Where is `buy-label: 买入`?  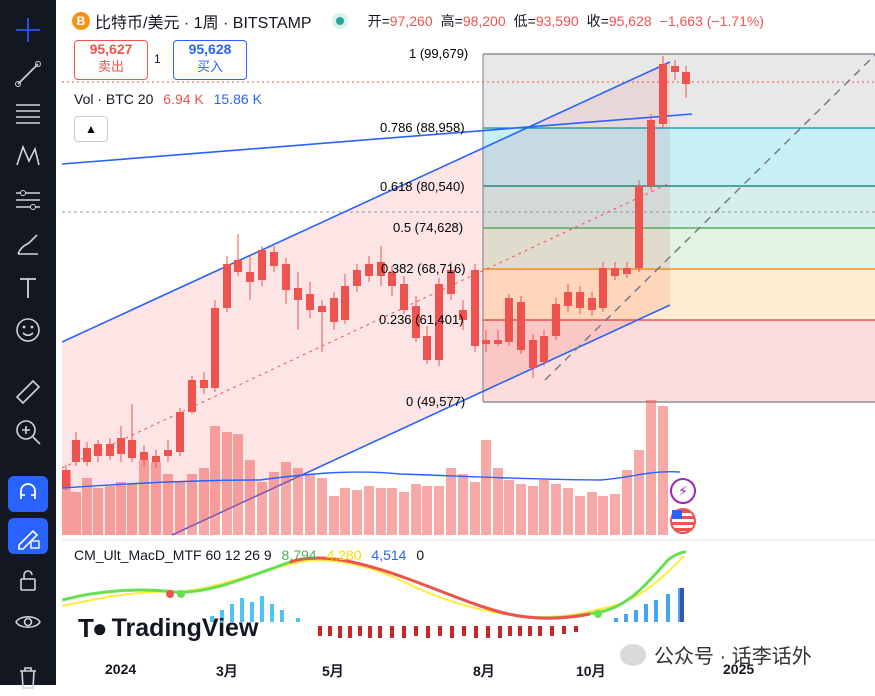
buy-label: 买入 is located at coordinates (209, 66).